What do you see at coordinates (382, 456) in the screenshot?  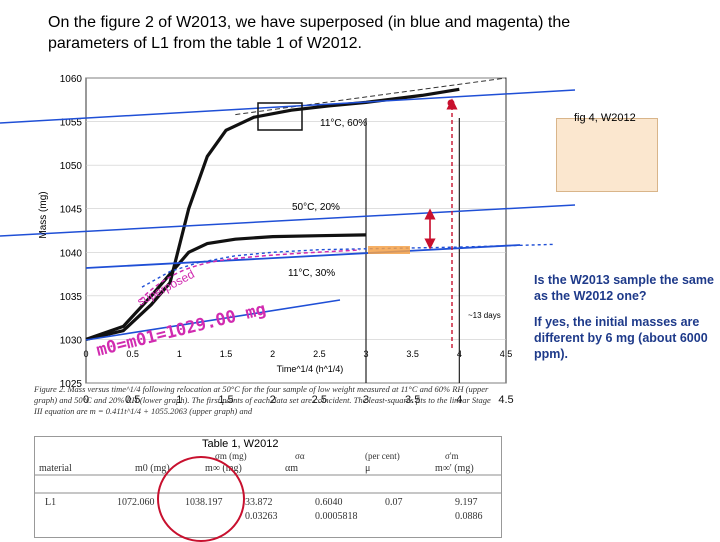 I see `th-percent: (per cent)` at bounding box center [382, 456].